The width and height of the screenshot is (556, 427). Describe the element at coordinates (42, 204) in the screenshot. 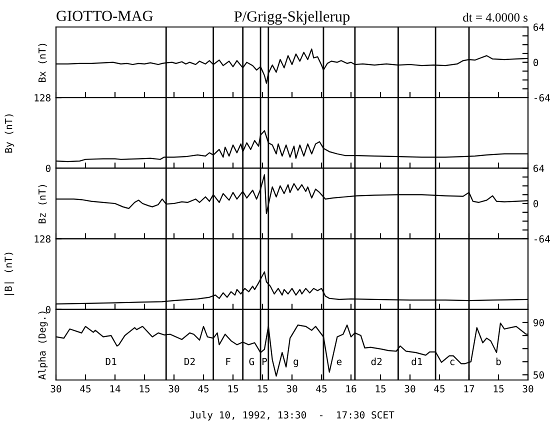

I see `y-axis-title: Bz (nT)` at that location.